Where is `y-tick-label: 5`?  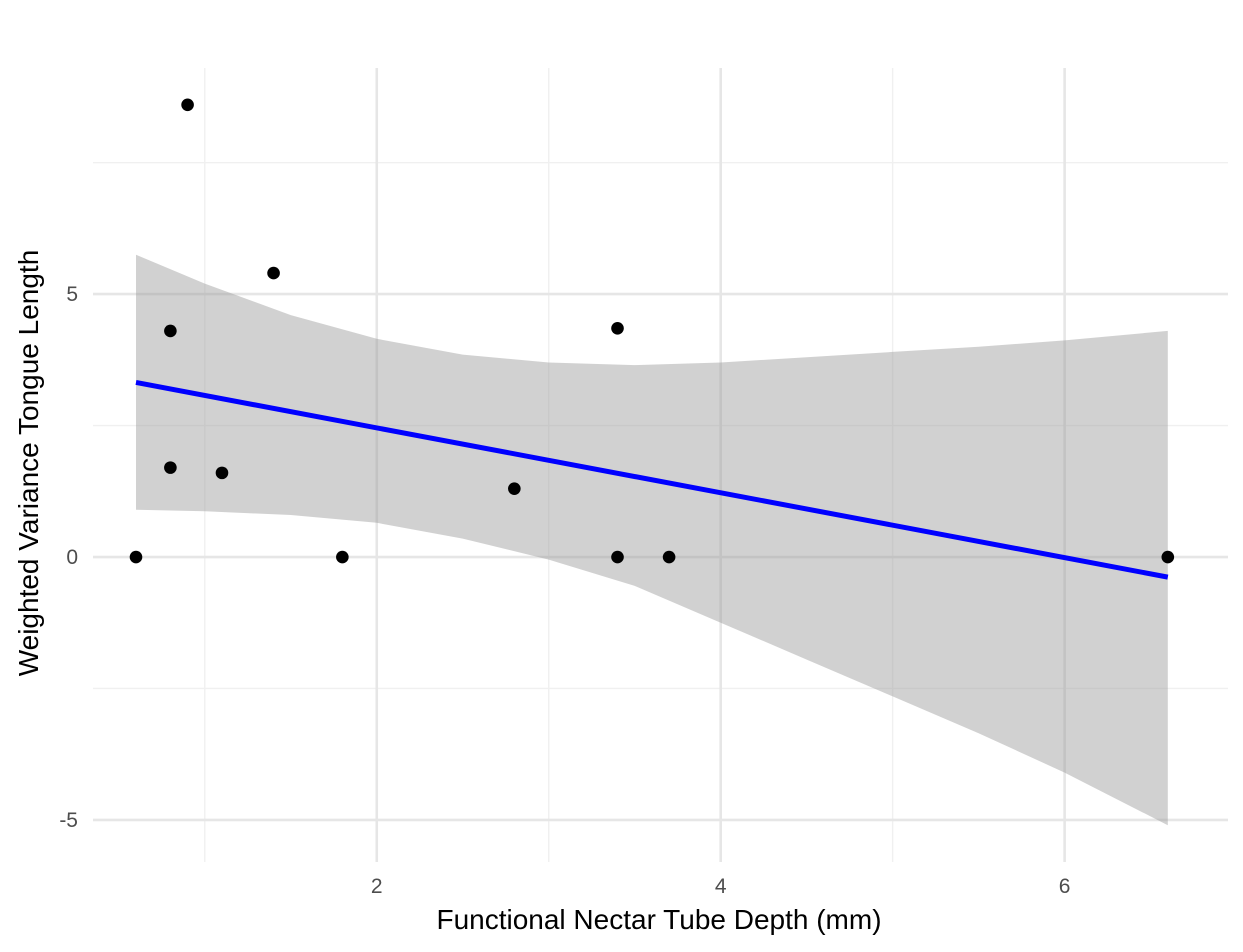
y-tick-label: 5 is located at coordinates (72, 294).